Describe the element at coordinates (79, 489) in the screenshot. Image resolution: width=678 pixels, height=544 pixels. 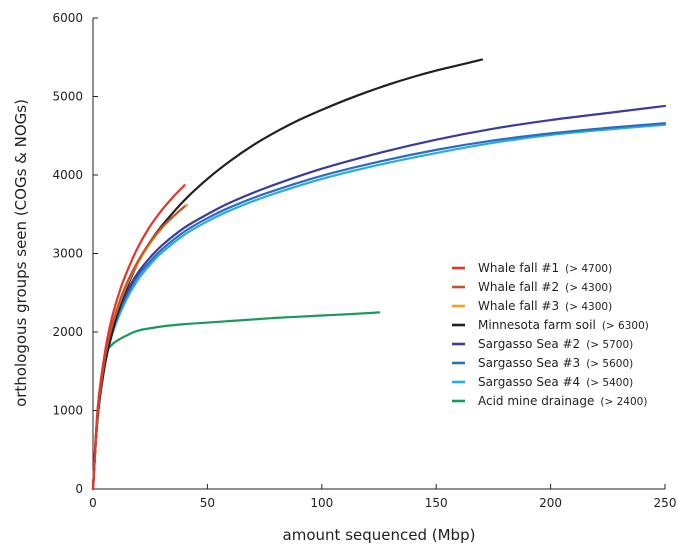
I see `y-tick-label: 0` at that location.